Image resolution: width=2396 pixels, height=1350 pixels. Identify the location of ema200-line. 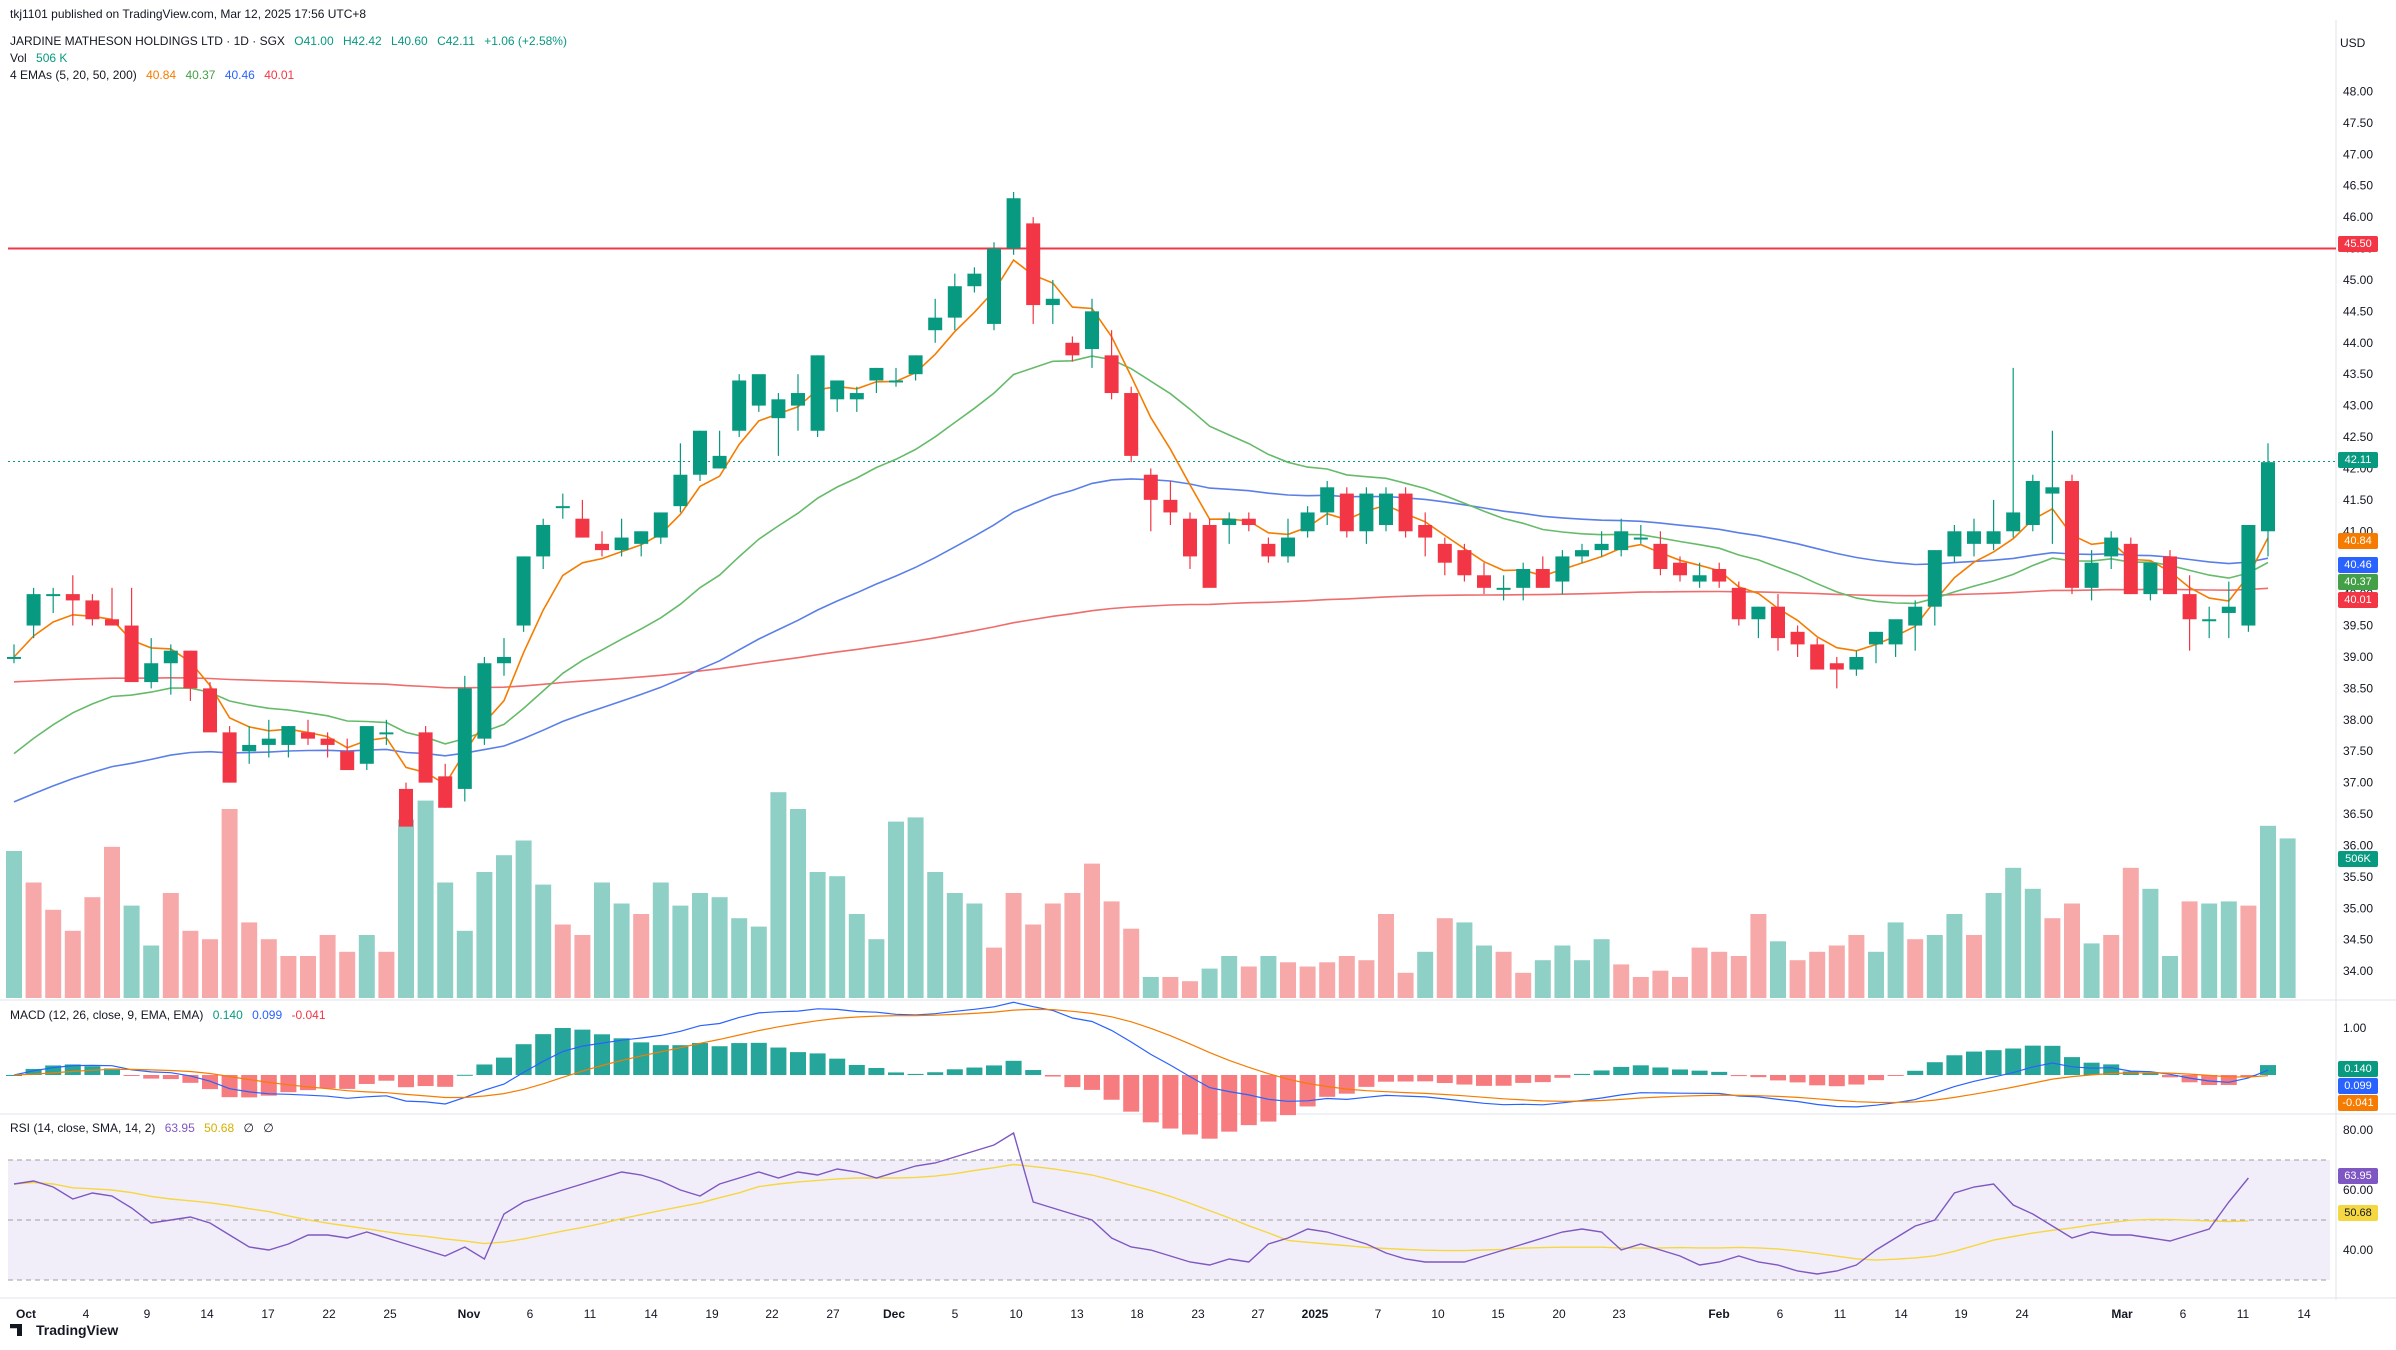
(1141, 638).